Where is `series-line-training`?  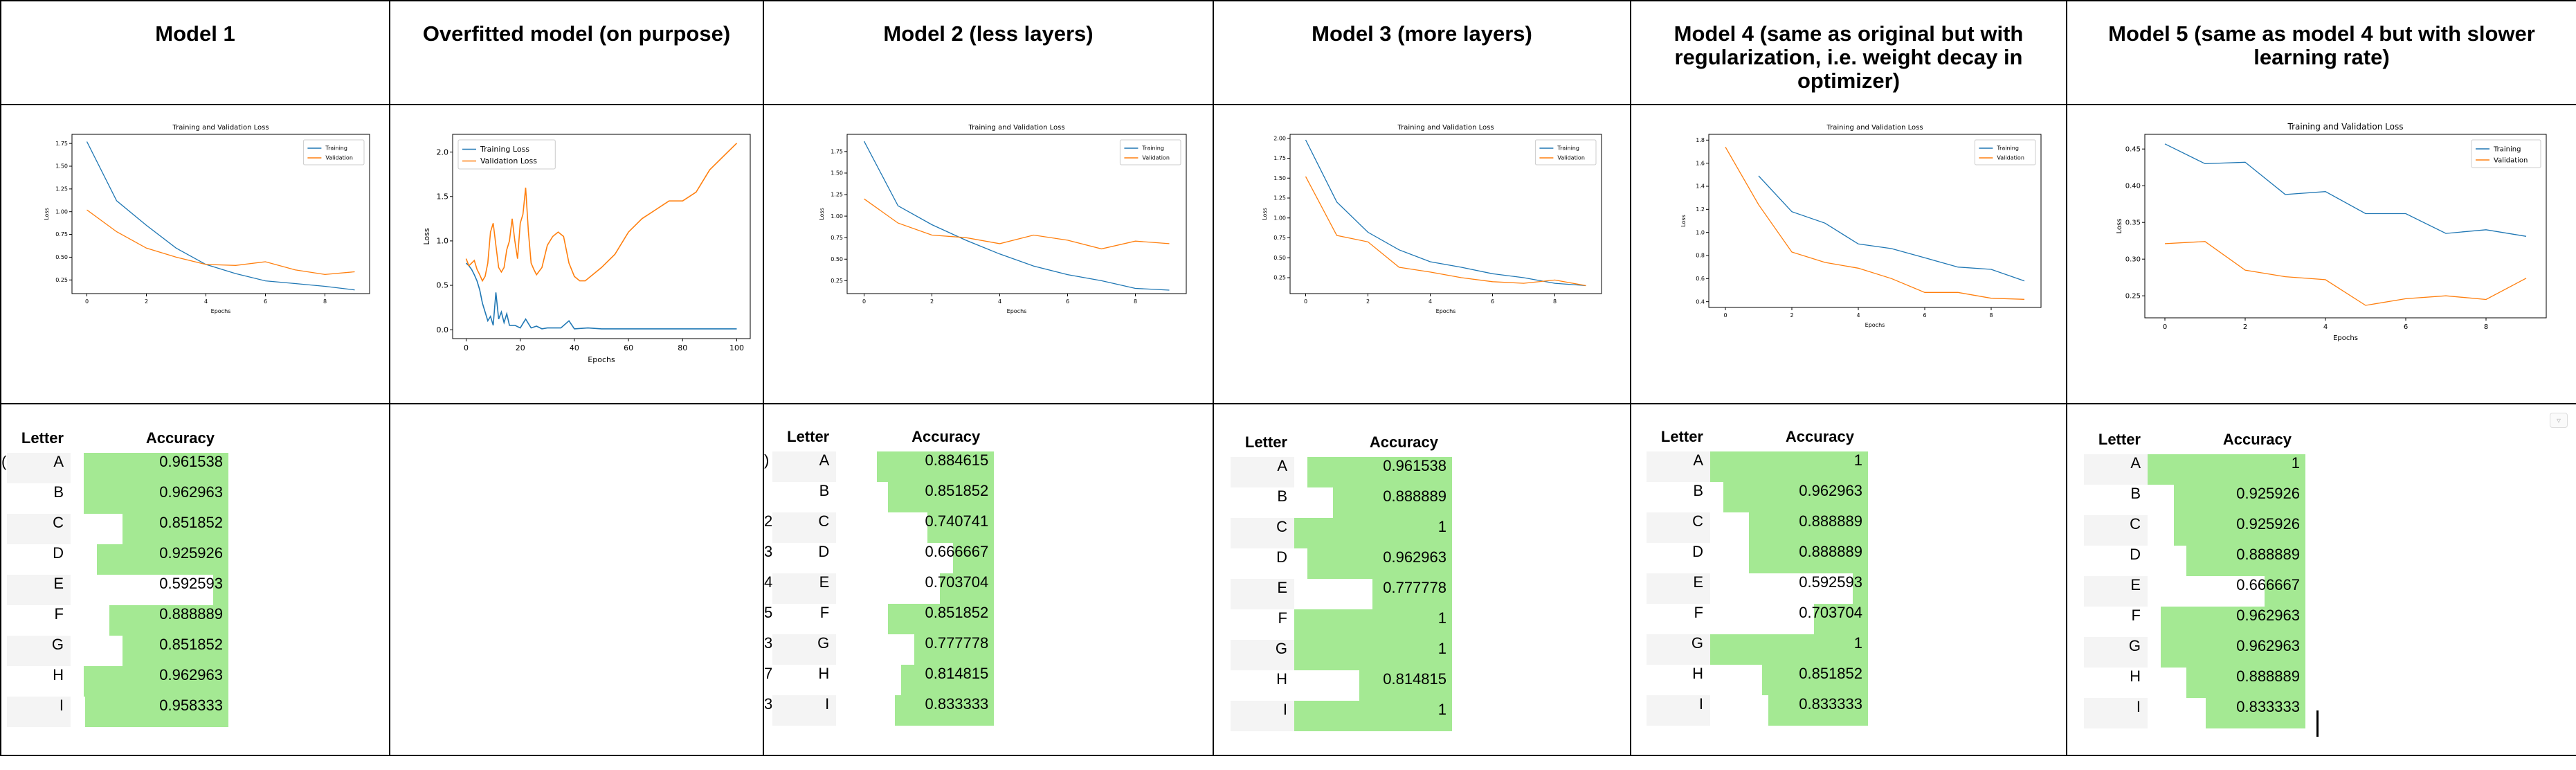 series-line-training is located at coordinates (1016, 216).